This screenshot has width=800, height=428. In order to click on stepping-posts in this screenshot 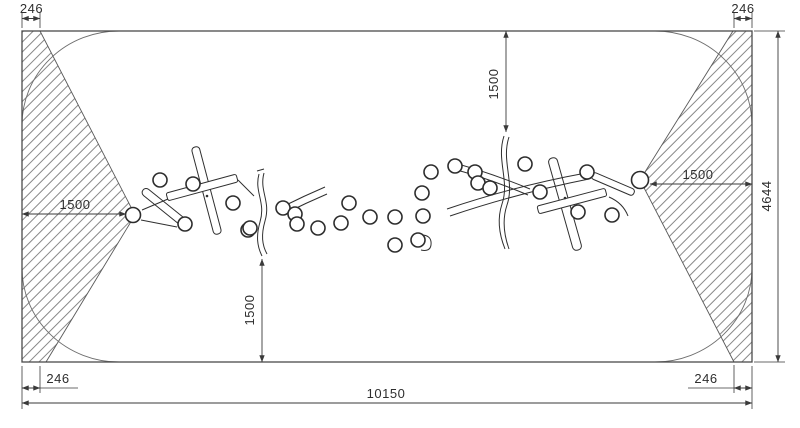, I will do `click(387, 204)`.